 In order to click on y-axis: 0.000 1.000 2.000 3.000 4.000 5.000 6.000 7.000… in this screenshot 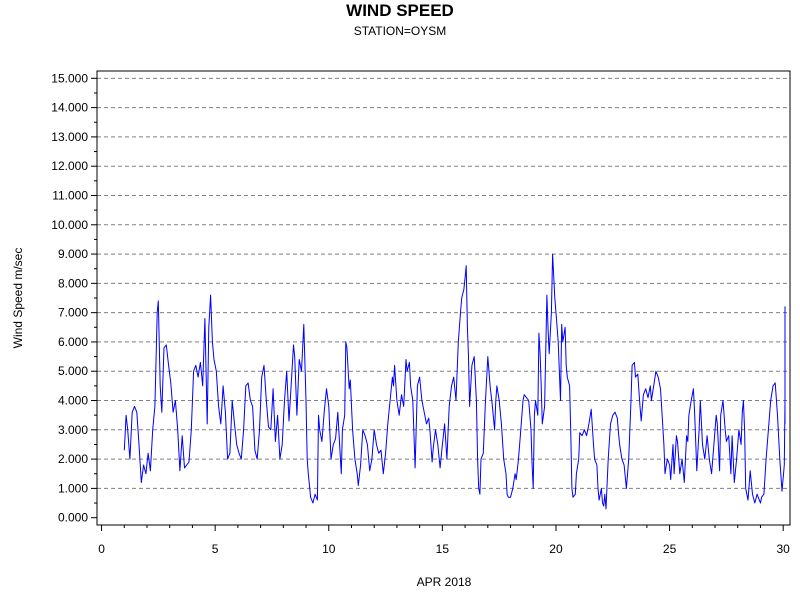, I will do `click(74, 298)`.